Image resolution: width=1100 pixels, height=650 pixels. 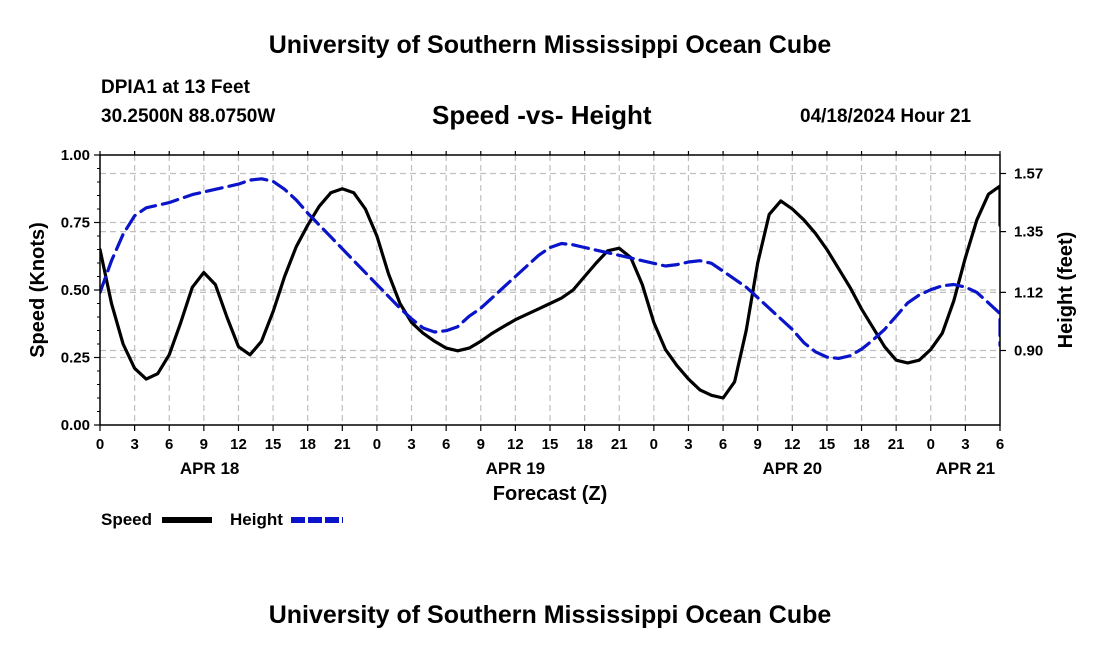 What do you see at coordinates (886, 116) in the screenshot?
I see `forecast-datetime: 04/18/2024 Hour 21` at bounding box center [886, 116].